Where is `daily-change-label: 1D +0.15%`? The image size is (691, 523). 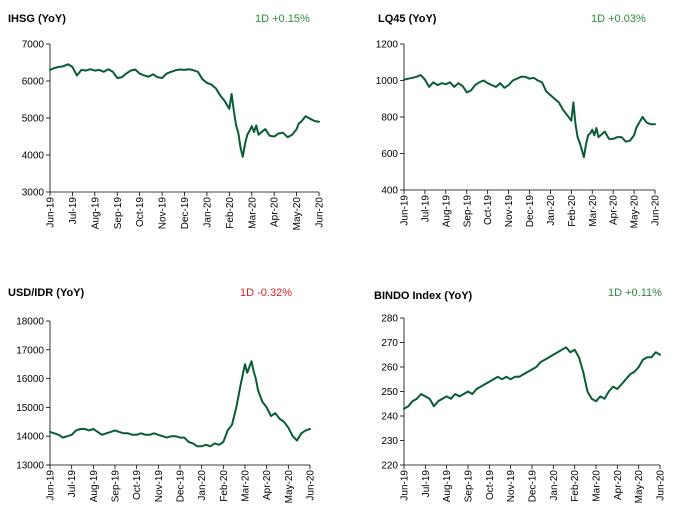
daily-change-label: 1D +0.15% is located at coordinates (282, 19).